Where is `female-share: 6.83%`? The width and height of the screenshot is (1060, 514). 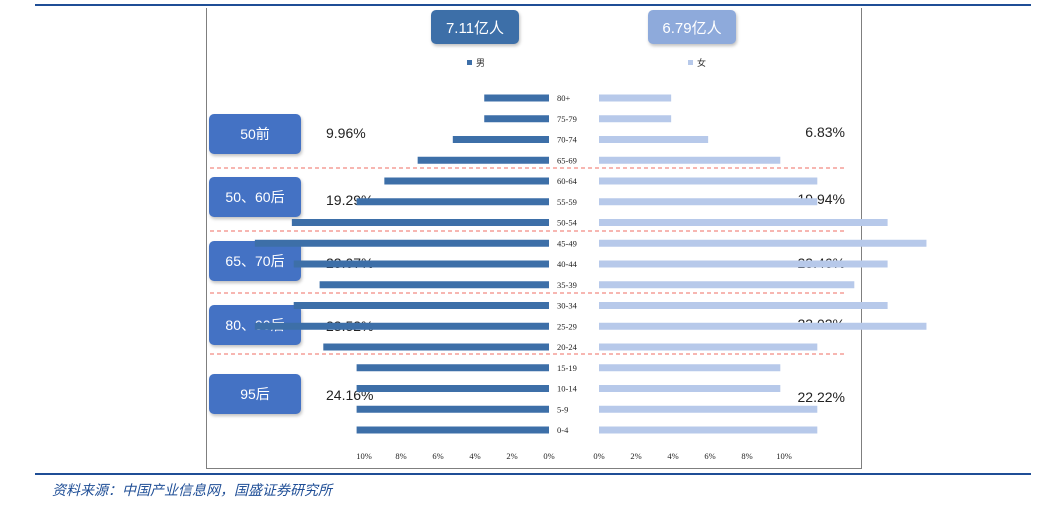 female-share: 6.83% is located at coordinates (825, 132).